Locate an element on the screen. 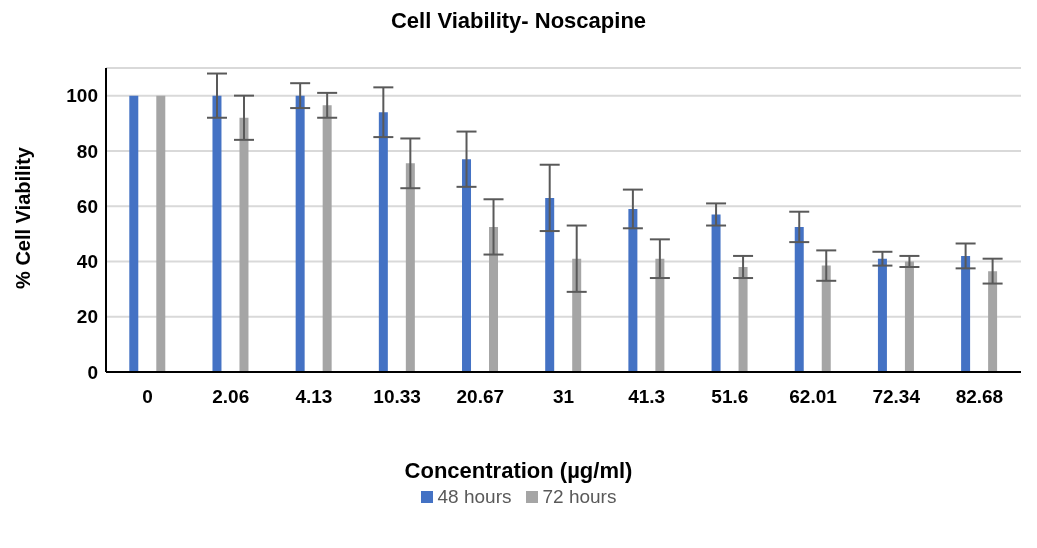  y-tick-label: 60 is located at coordinates (87, 206).